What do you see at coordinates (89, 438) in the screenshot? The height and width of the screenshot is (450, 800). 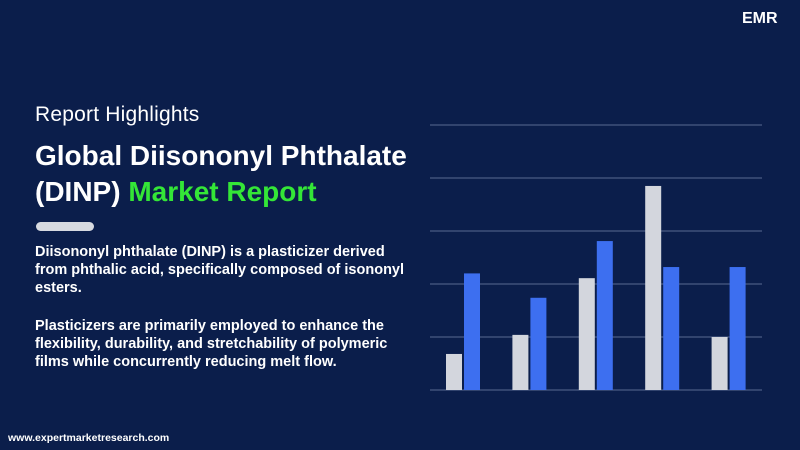 I see `website: www.expertmarketresearch.com` at bounding box center [89, 438].